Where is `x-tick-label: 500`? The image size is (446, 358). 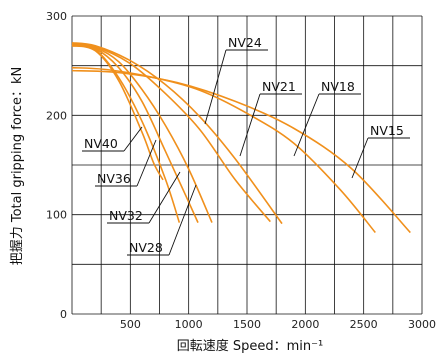 x-tick-label: 500 is located at coordinates (130, 324).